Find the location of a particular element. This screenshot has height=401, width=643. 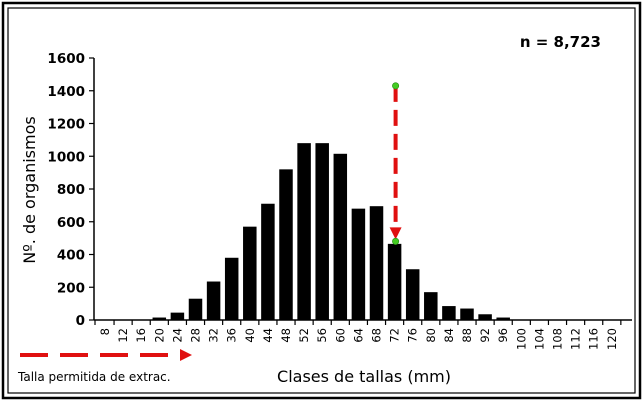

x-tick-label: 92 is located at coordinates (485, 335).